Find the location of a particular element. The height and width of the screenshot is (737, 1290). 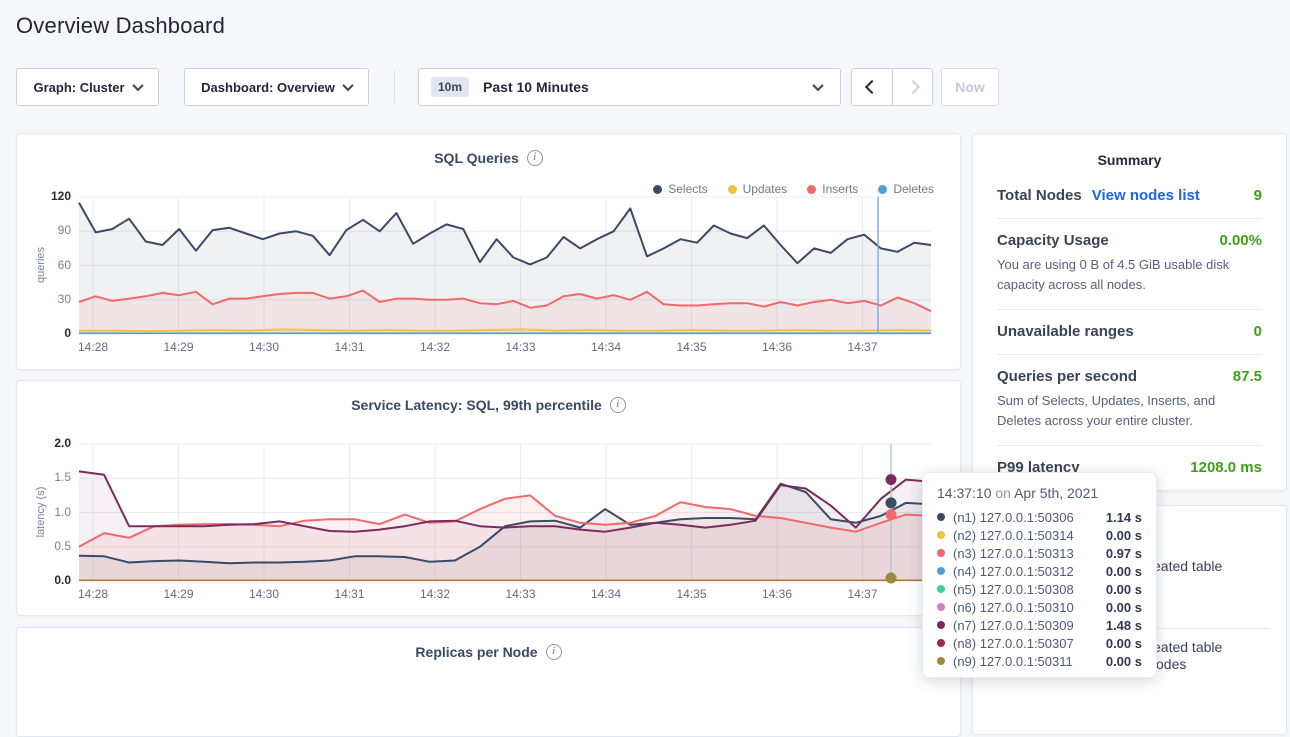

y-tick-label: 1.0 is located at coordinates (62, 511).